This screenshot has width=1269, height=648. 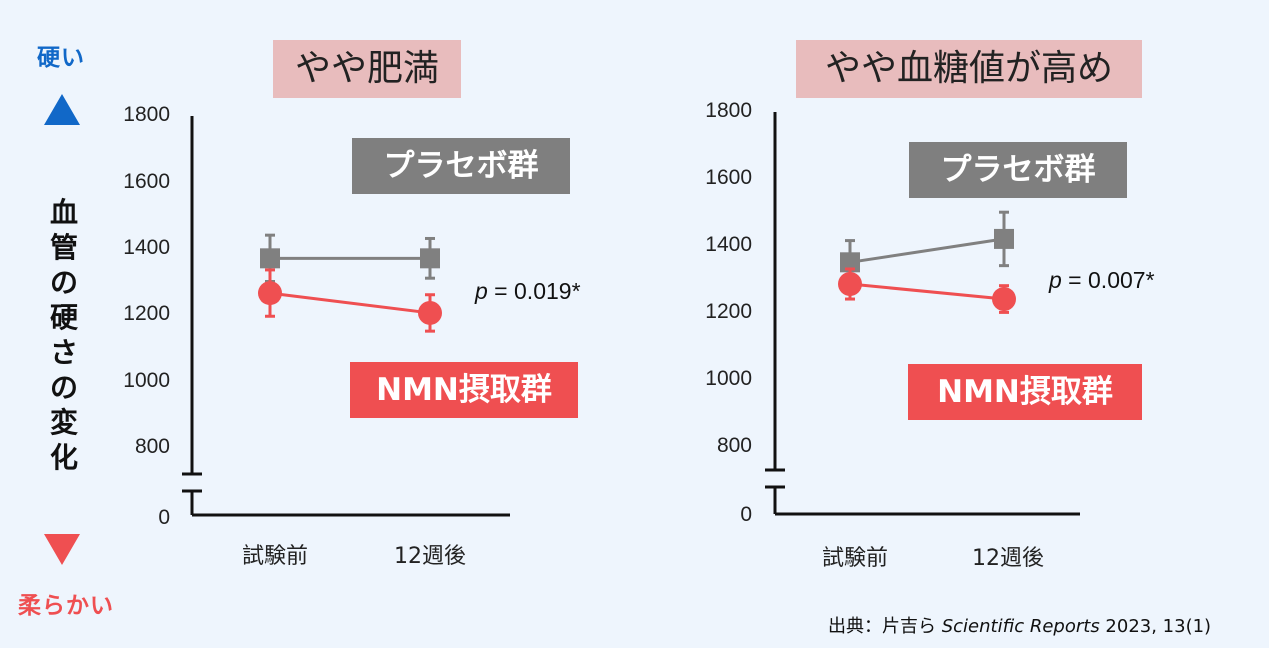 I want to click on source-prefix: 出典：片吉ら, so click(x=885, y=626).